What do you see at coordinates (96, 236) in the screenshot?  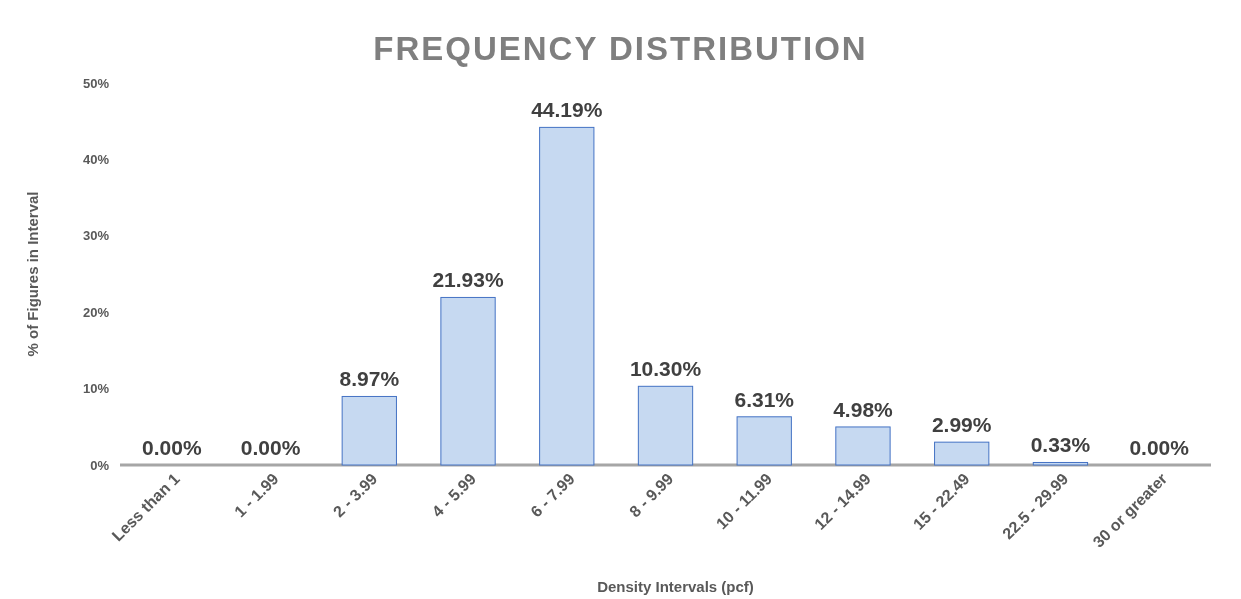 I see `y-tick-label: 30%` at bounding box center [96, 236].